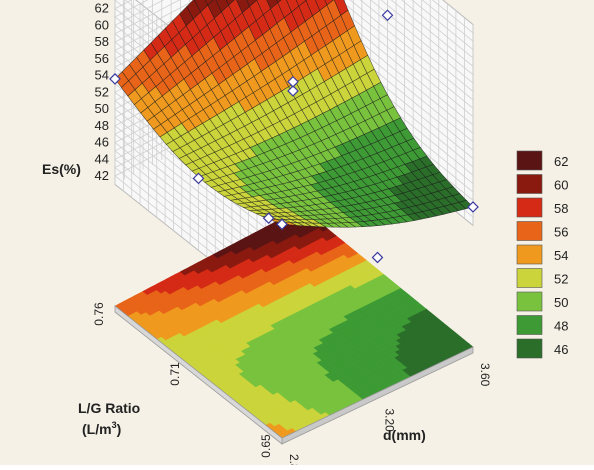 Image resolution: width=594 pixels, height=470 pixels. What do you see at coordinates (561, 255) in the screenshot?
I see `legend-label: 54` at bounding box center [561, 255].